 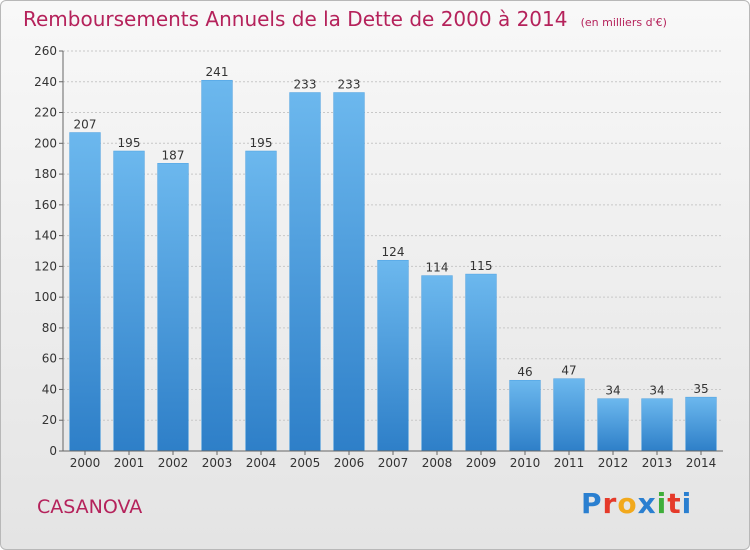 What do you see at coordinates (217, 72) in the screenshot?
I see `data-label: 241` at bounding box center [217, 72].